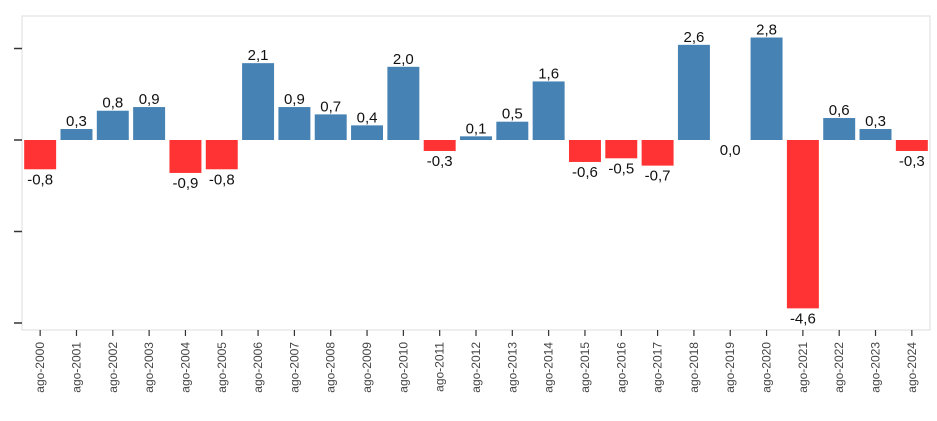 This screenshot has width=937, height=421. I want to click on x-tick-label: ago-2009, so click(367, 367).